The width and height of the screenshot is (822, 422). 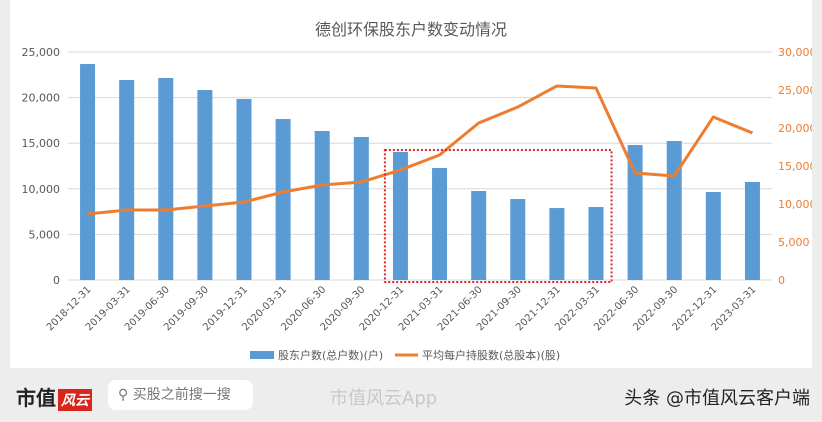 What do you see at coordinates (795, 90) in the screenshot?
I see `right-tick-label: 25,000` at bounding box center [795, 90].